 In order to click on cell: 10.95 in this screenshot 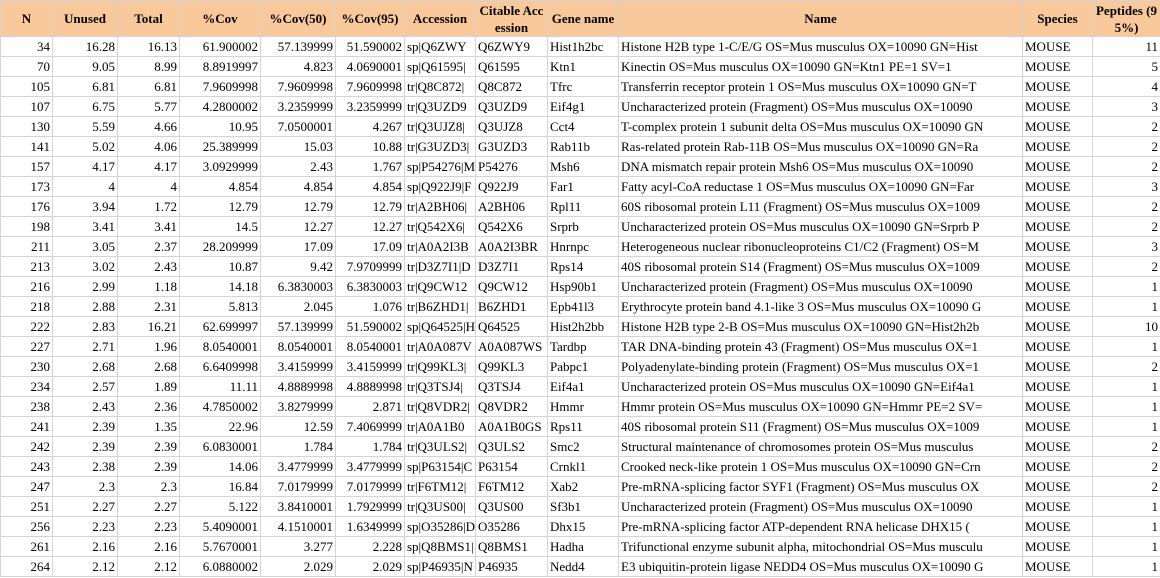, I will do `click(220, 126)`.